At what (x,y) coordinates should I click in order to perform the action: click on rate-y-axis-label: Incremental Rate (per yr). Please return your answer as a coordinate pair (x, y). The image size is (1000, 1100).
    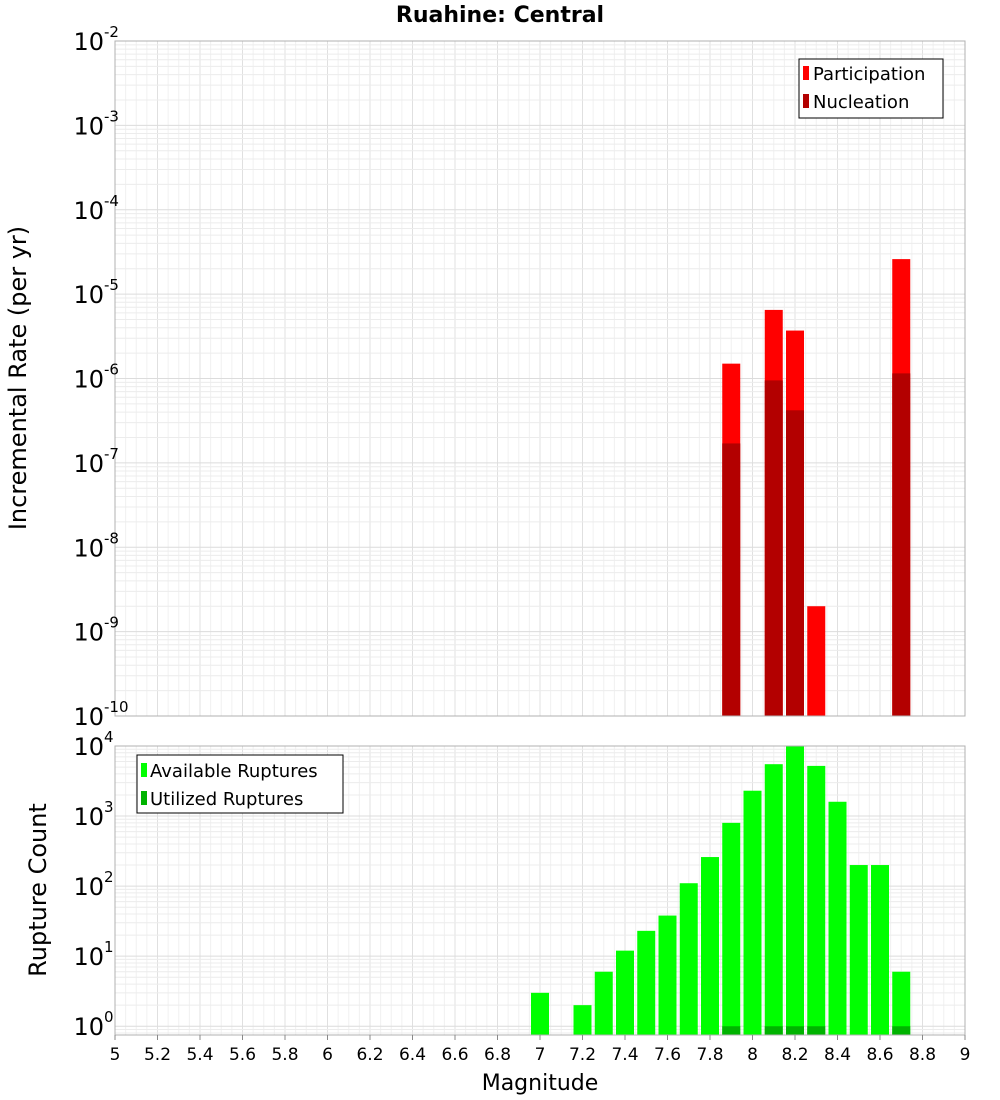
    Looking at the image, I should click on (18, 378).